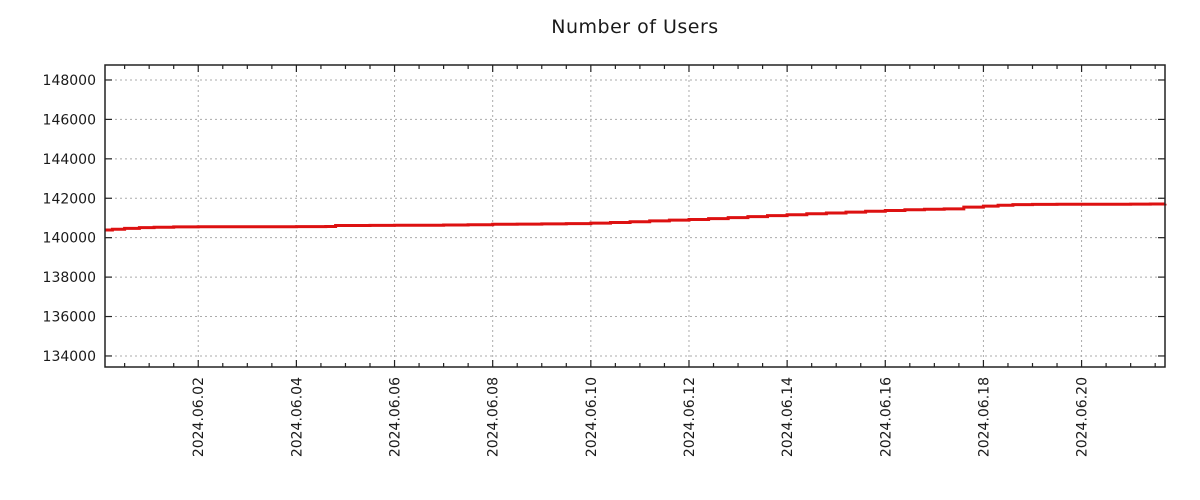 The image size is (1200, 500). What do you see at coordinates (297, 417) in the screenshot?
I see `x-tick-label: 2024.06.04` at bounding box center [297, 417].